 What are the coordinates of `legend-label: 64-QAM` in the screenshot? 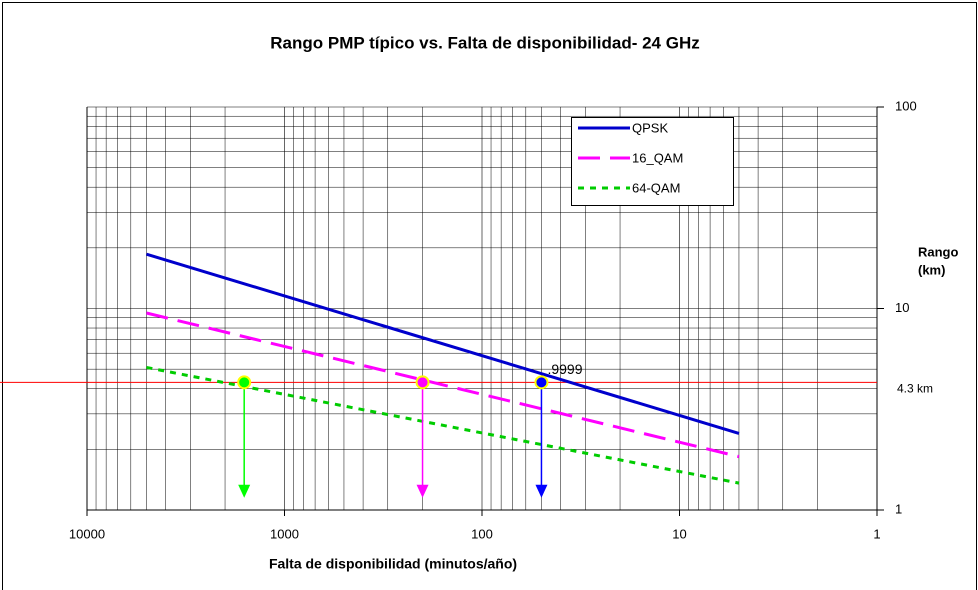 It's located at (656, 187).